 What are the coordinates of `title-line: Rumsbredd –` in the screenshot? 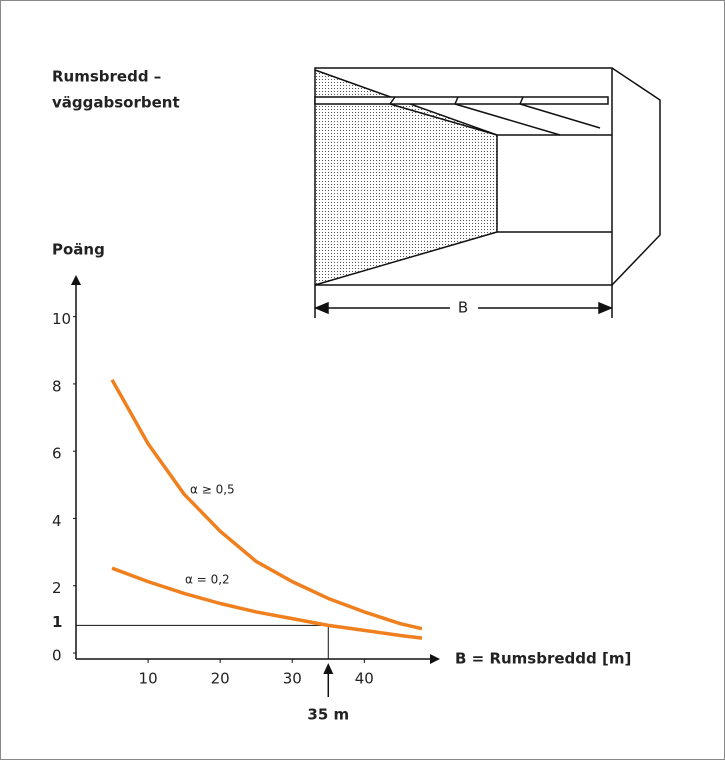 It's located at (106, 77).